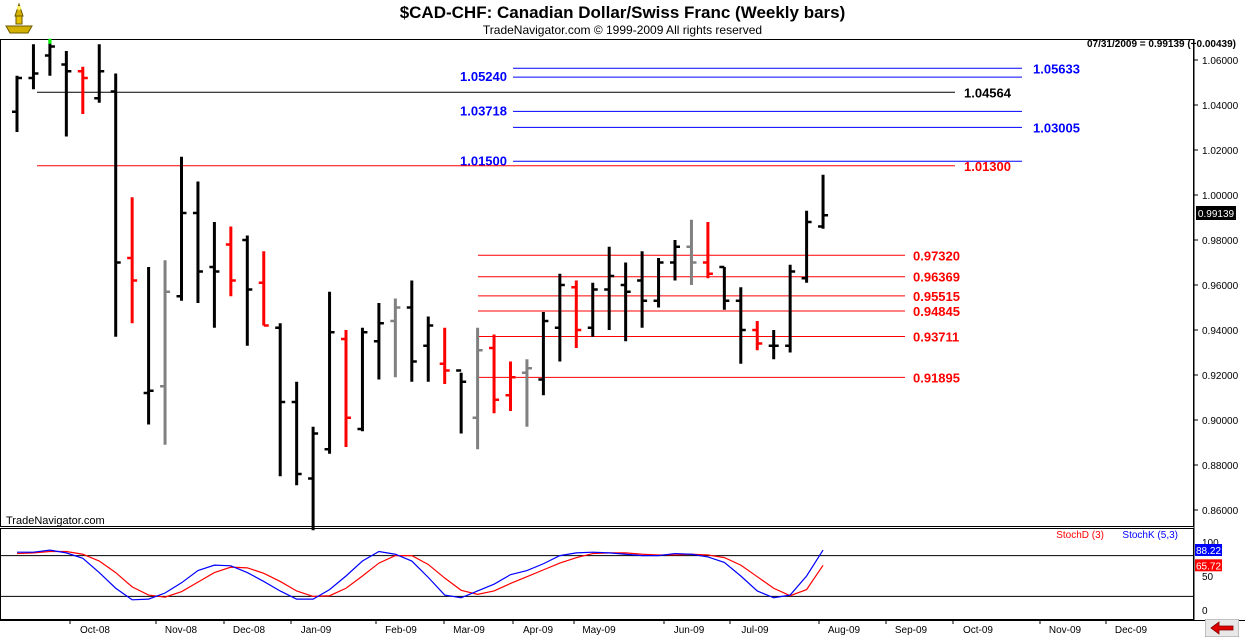  Describe the element at coordinates (755, 630) in the screenshot. I see `time-tick-label: Jul-09` at that location.